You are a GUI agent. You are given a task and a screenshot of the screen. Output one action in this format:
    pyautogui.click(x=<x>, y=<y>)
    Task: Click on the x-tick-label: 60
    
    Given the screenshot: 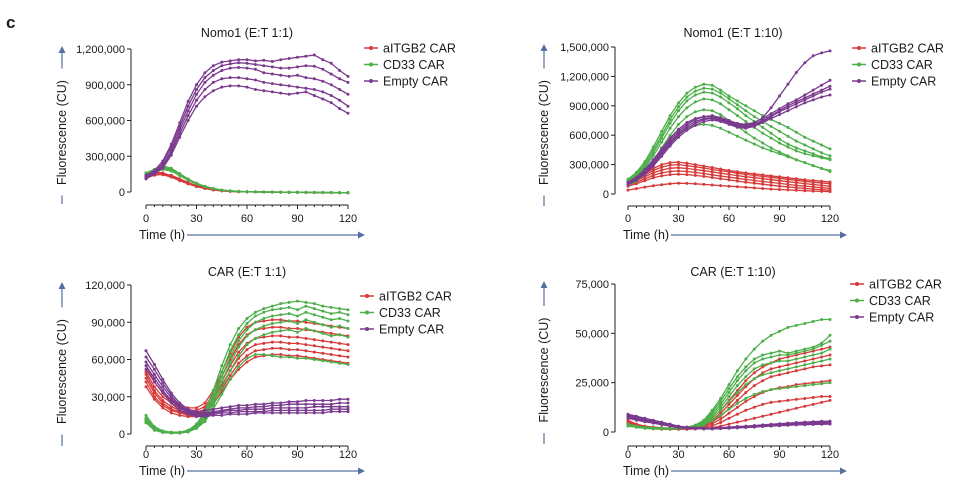 What is the action you would take?
    pyautogui.click(x=247, y=219)
    